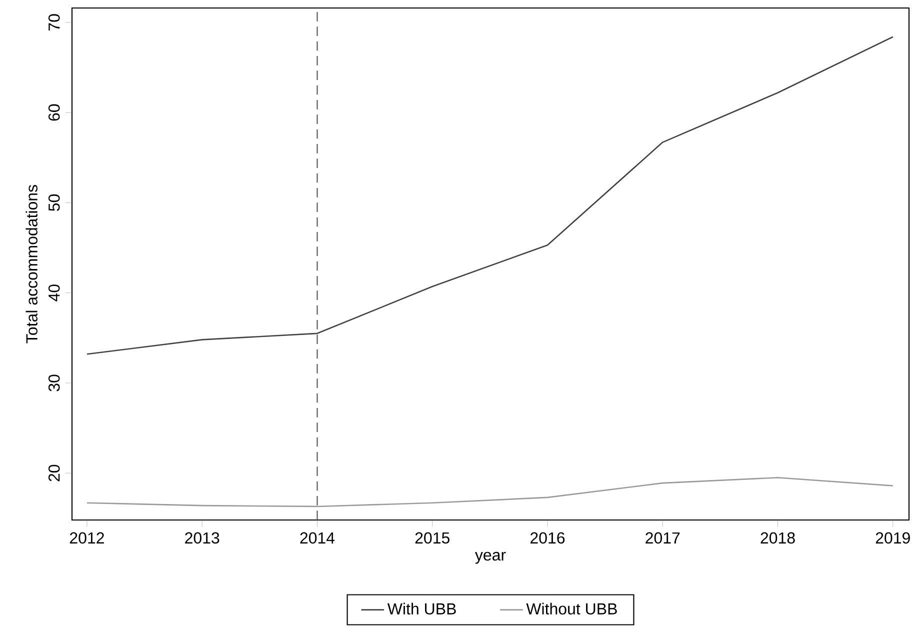 The height and width of the screenshot is (643, 920). I want to click on x-tick-label: 2014, so click(317, 538).